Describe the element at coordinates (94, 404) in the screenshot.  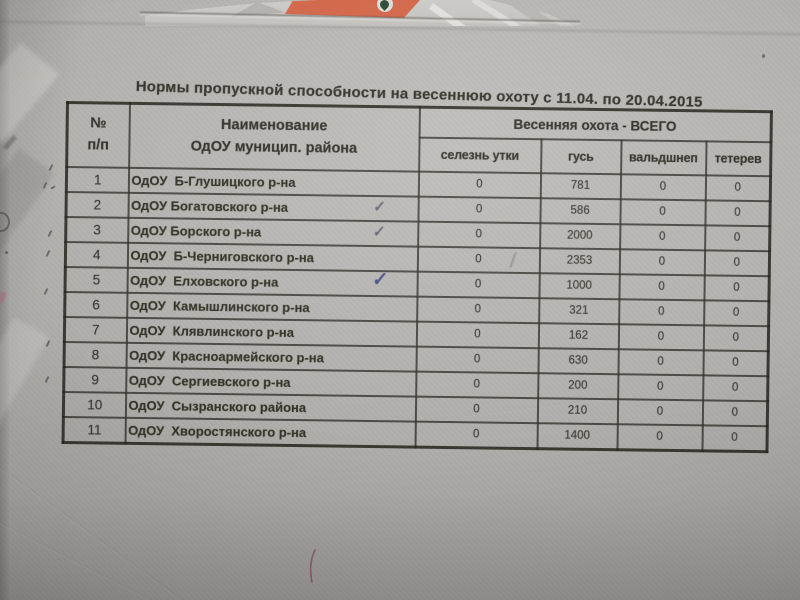
I see `row-number: 10` at that location.